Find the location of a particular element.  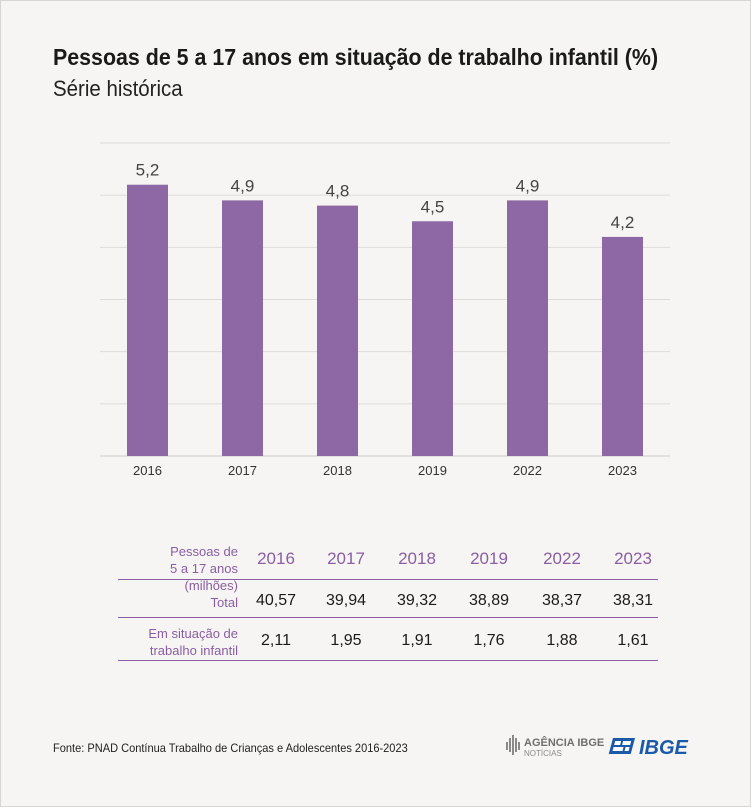

bar-2017 is located at coordinates (242, 328).